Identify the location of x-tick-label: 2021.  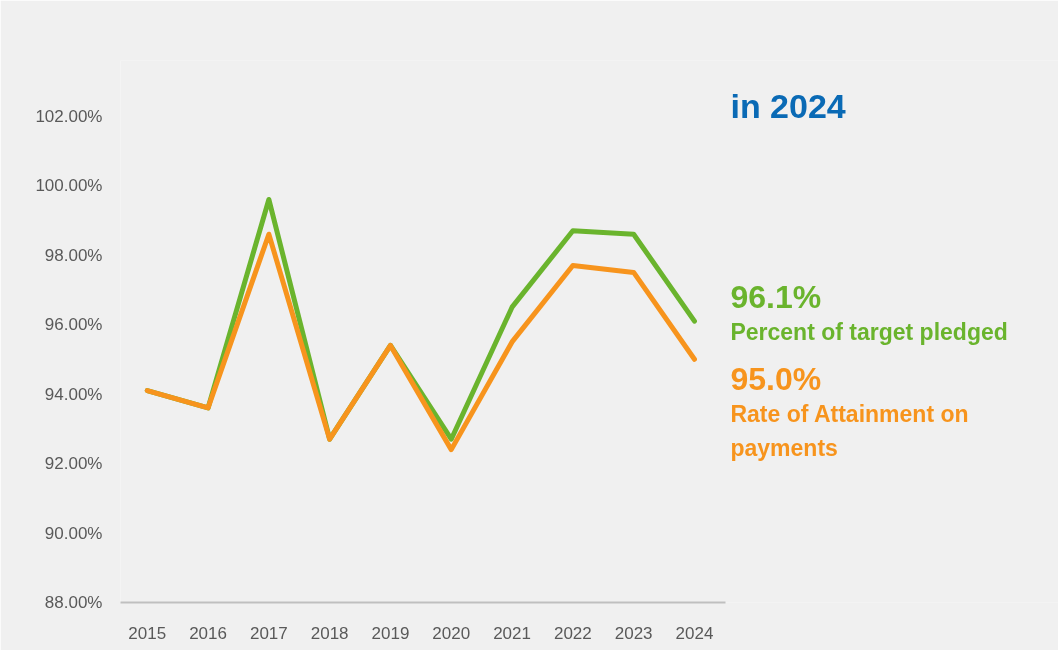
(512, 633).